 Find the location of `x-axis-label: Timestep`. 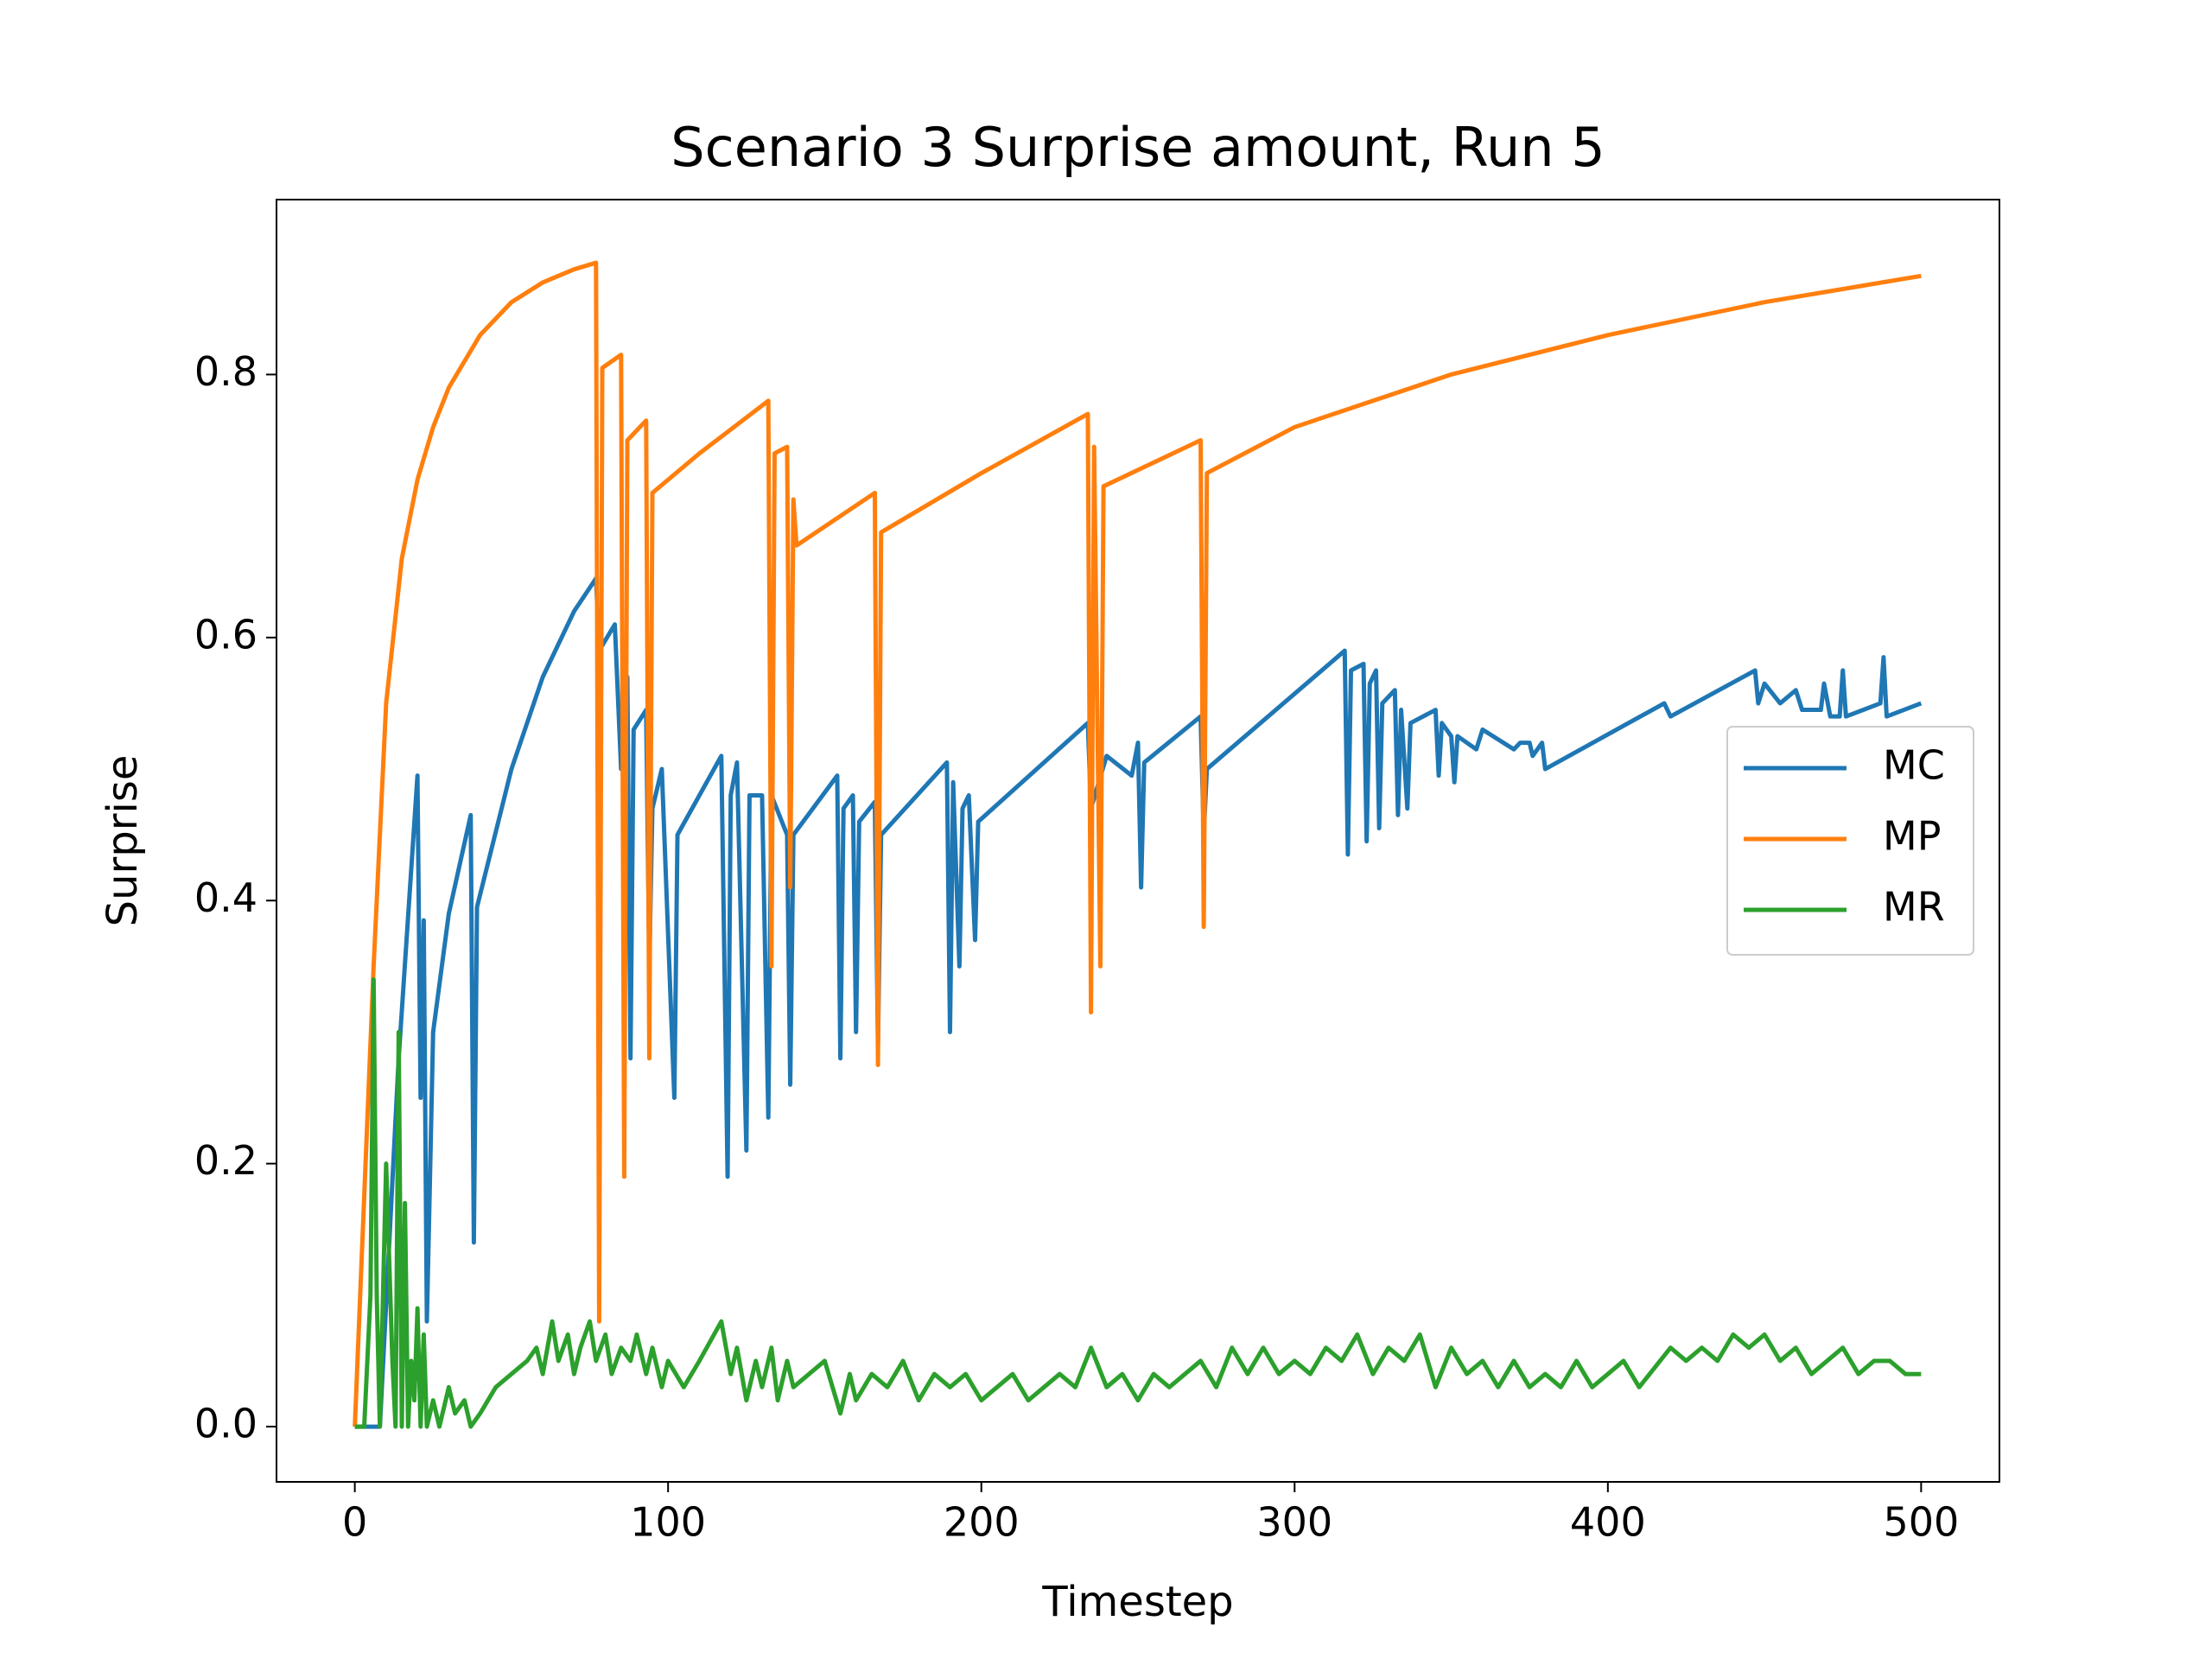

x-axis-label: Timestep is located at coordinates (1137, 1602).